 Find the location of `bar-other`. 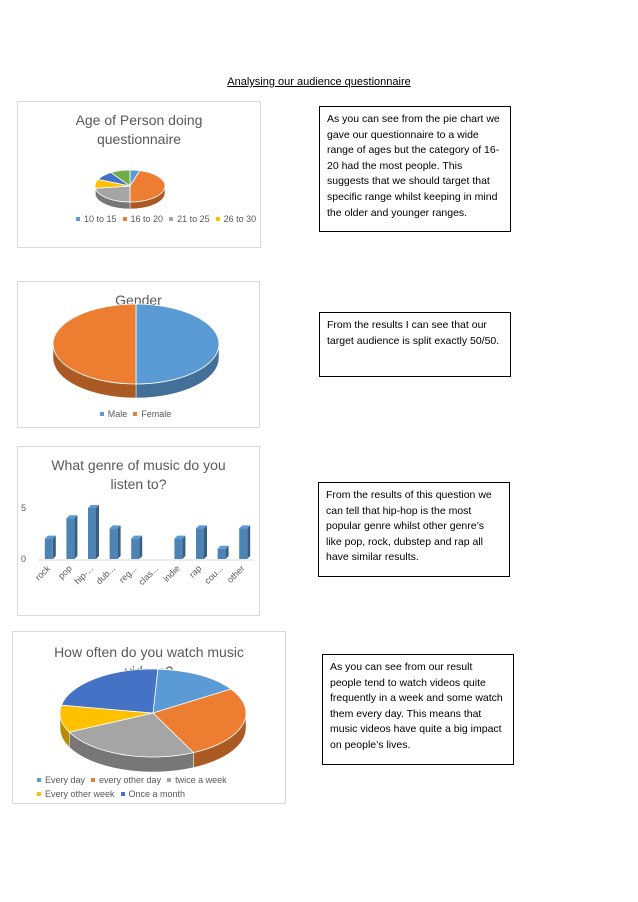

bar-other is located at coordinates (245, 542).